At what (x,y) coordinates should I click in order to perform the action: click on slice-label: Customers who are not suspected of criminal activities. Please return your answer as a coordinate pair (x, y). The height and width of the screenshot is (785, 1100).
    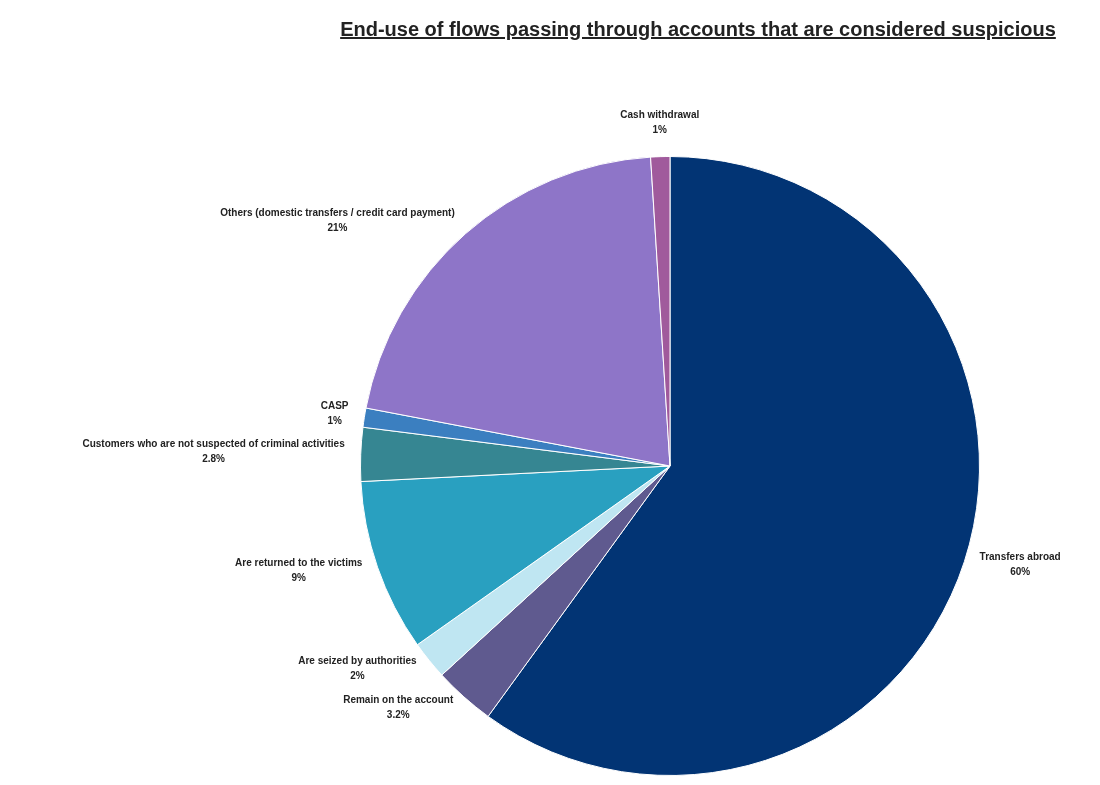
    Looking at the image, I should click on (214, 444).